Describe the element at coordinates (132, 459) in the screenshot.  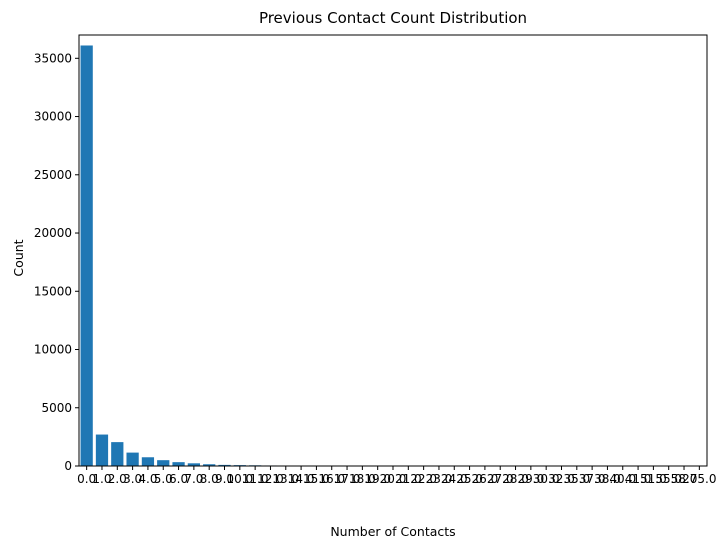
I see `bar-3.0` at that location.